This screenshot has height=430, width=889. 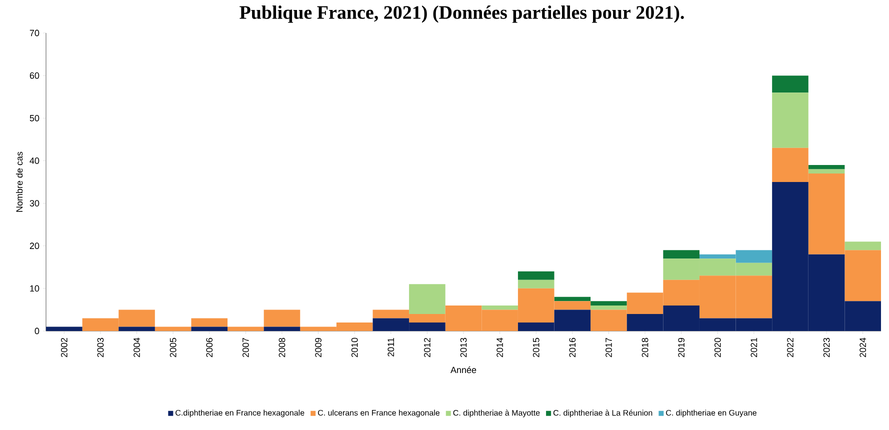 What do you see at coordinates (754, 348) in the screenshot?
I see `x-tick-label: 2021` at bounding box center [754, 348].